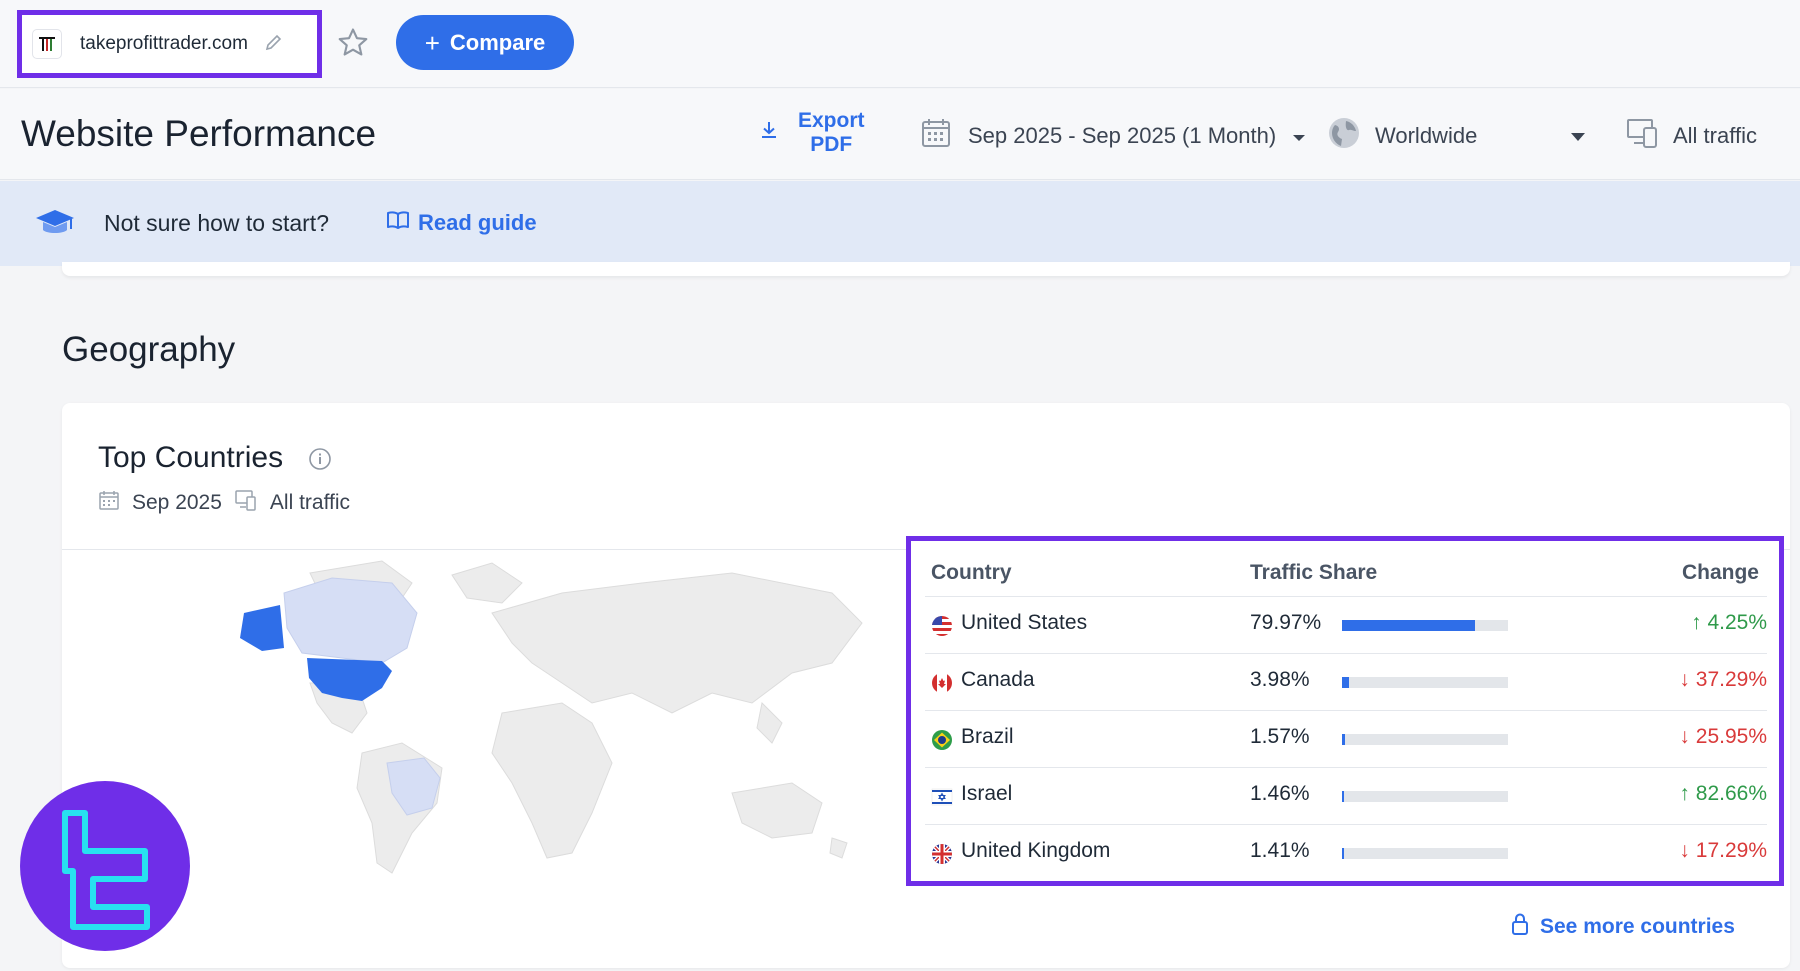 This screenshot has width=1800, height=971. Describe the element at coordinates (262, 628) in the screenshot. I see `map-land-alaska` at that location.